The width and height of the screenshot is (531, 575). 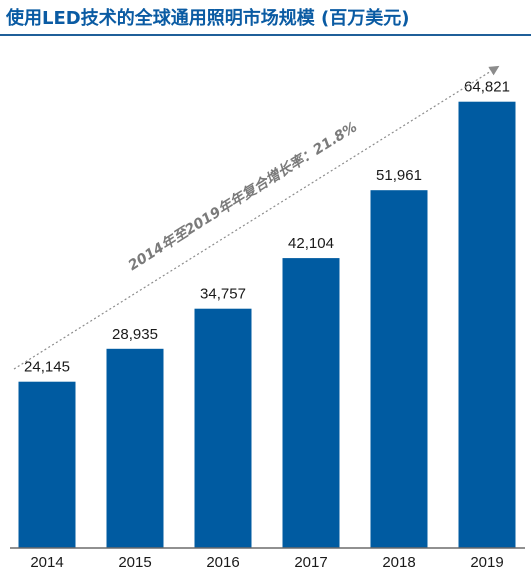 I want to click on value-label-2014: 24,145, so click(x=47, y=367).